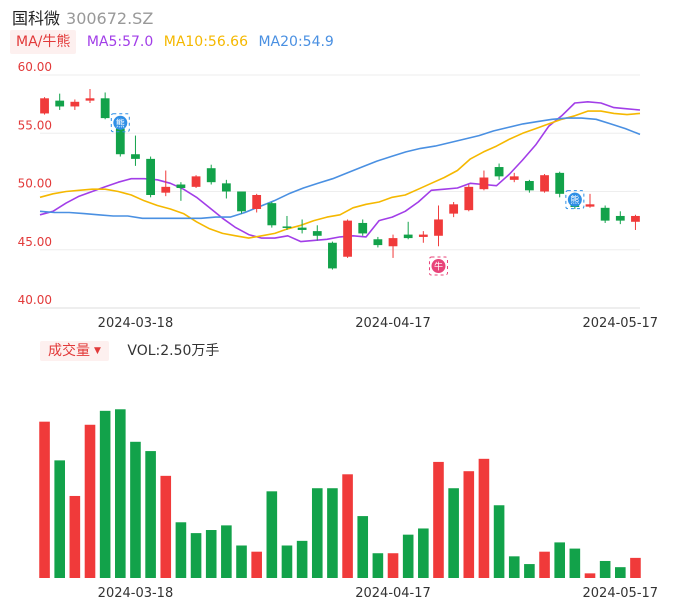 This screenshot has height=606, width=686. I want to click on x-tick-label: 2024-05-17, so click(621, 323).